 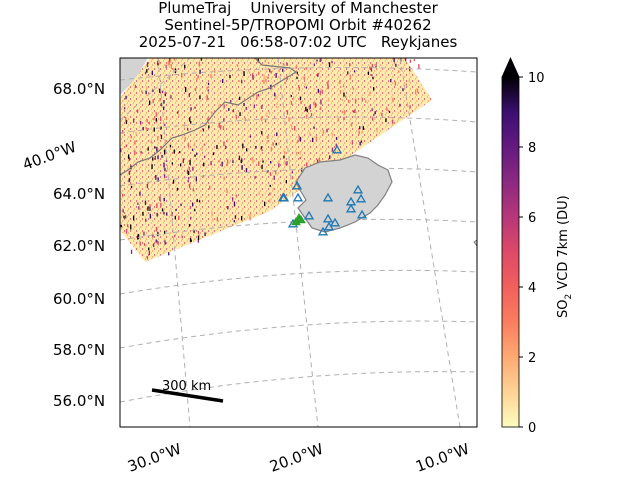 What do you see at coordinates (296, 458) in the screenshot?
I see `lon-label-20w: 20.0°W` at bounding box center [296, 458].